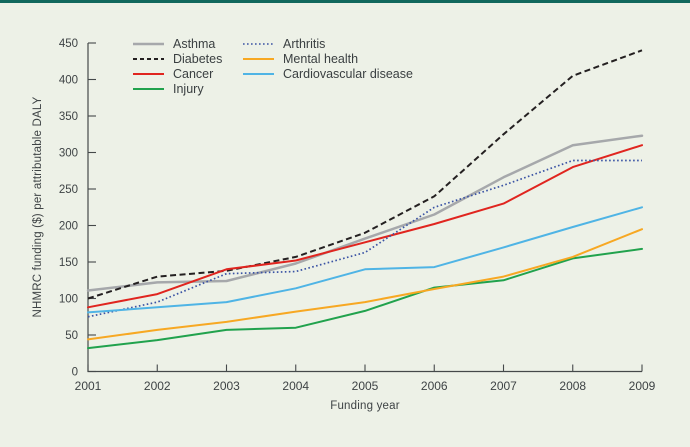 This screenshot has height=447, width=690. Describe the element at coordinates (148, 59) in the screenshot. I see `legend-swatch-diabetes-icon` at that location.